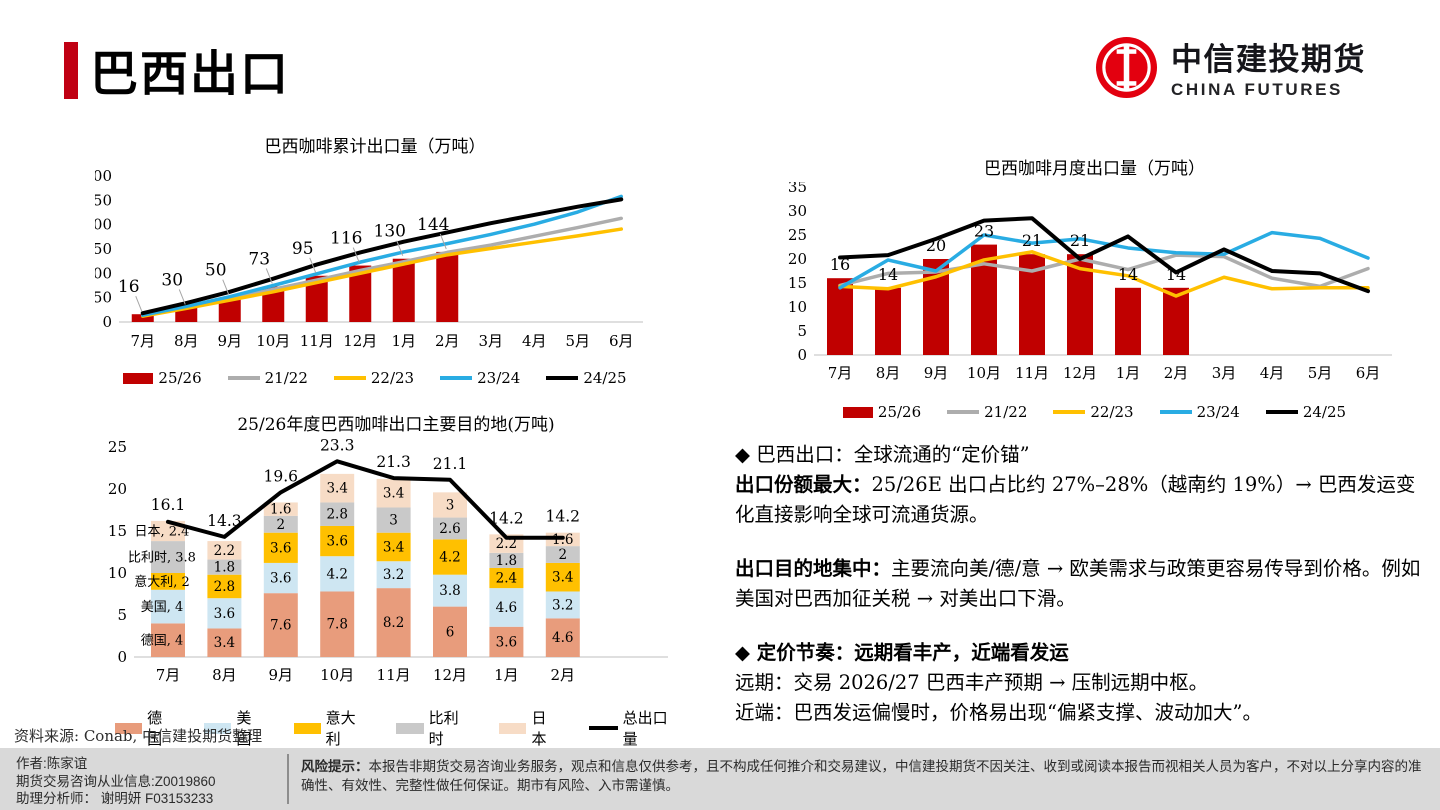  Describe the element at coordinates (506, 578) in the screenshot. I see `stack-segment-意大利-1月` at that location.